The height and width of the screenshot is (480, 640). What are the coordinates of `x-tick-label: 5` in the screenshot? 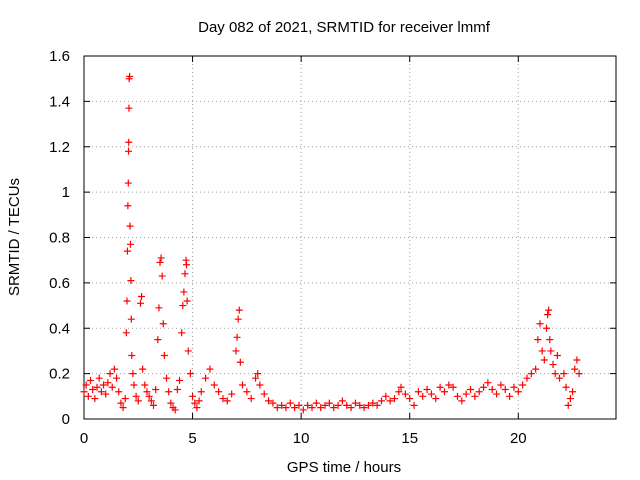 It's located at (192, 438).